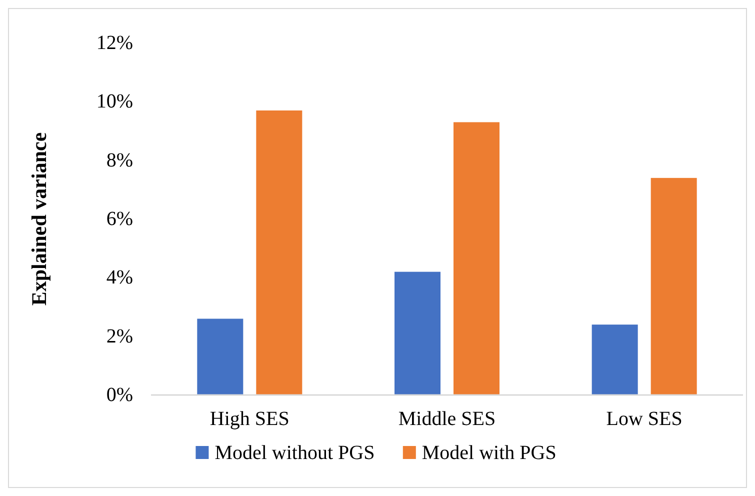 The height and width of the screenshot is (496, 755). I want to click on y-axis-title: Explained variance, so click(39, 219).